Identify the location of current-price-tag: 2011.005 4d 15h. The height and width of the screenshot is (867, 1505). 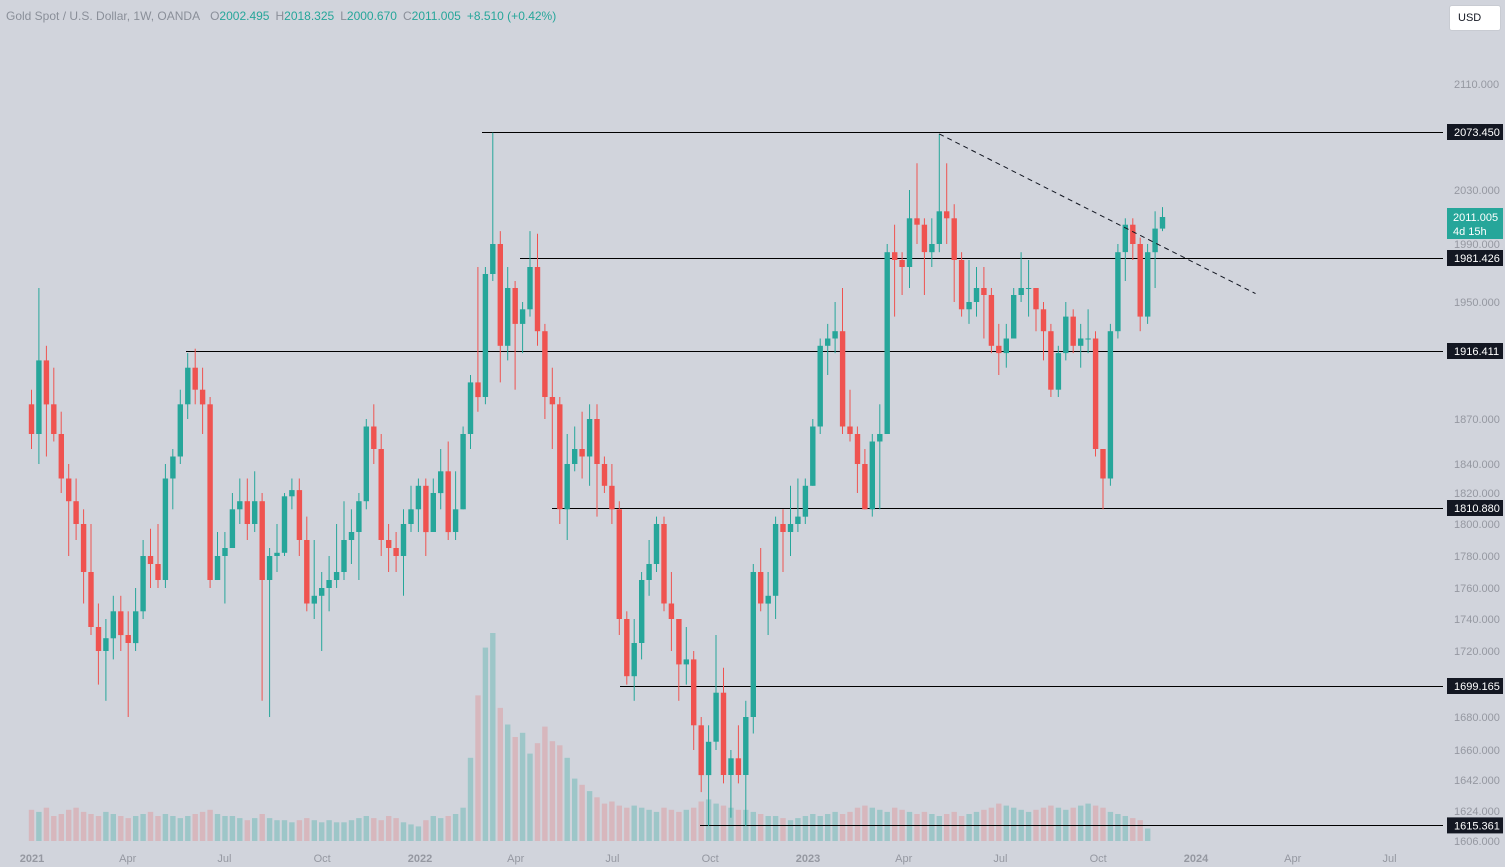
(1475, 223).